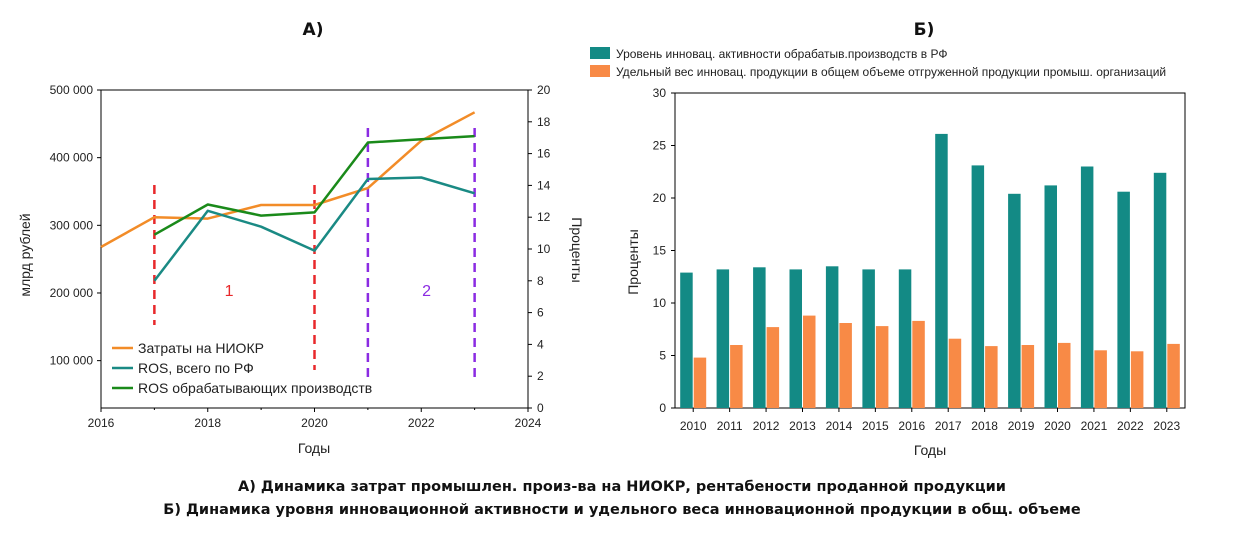 The image size is (1244, 538). I want to click on chart-a-x-tick-label: 2020, so click(314, 423).